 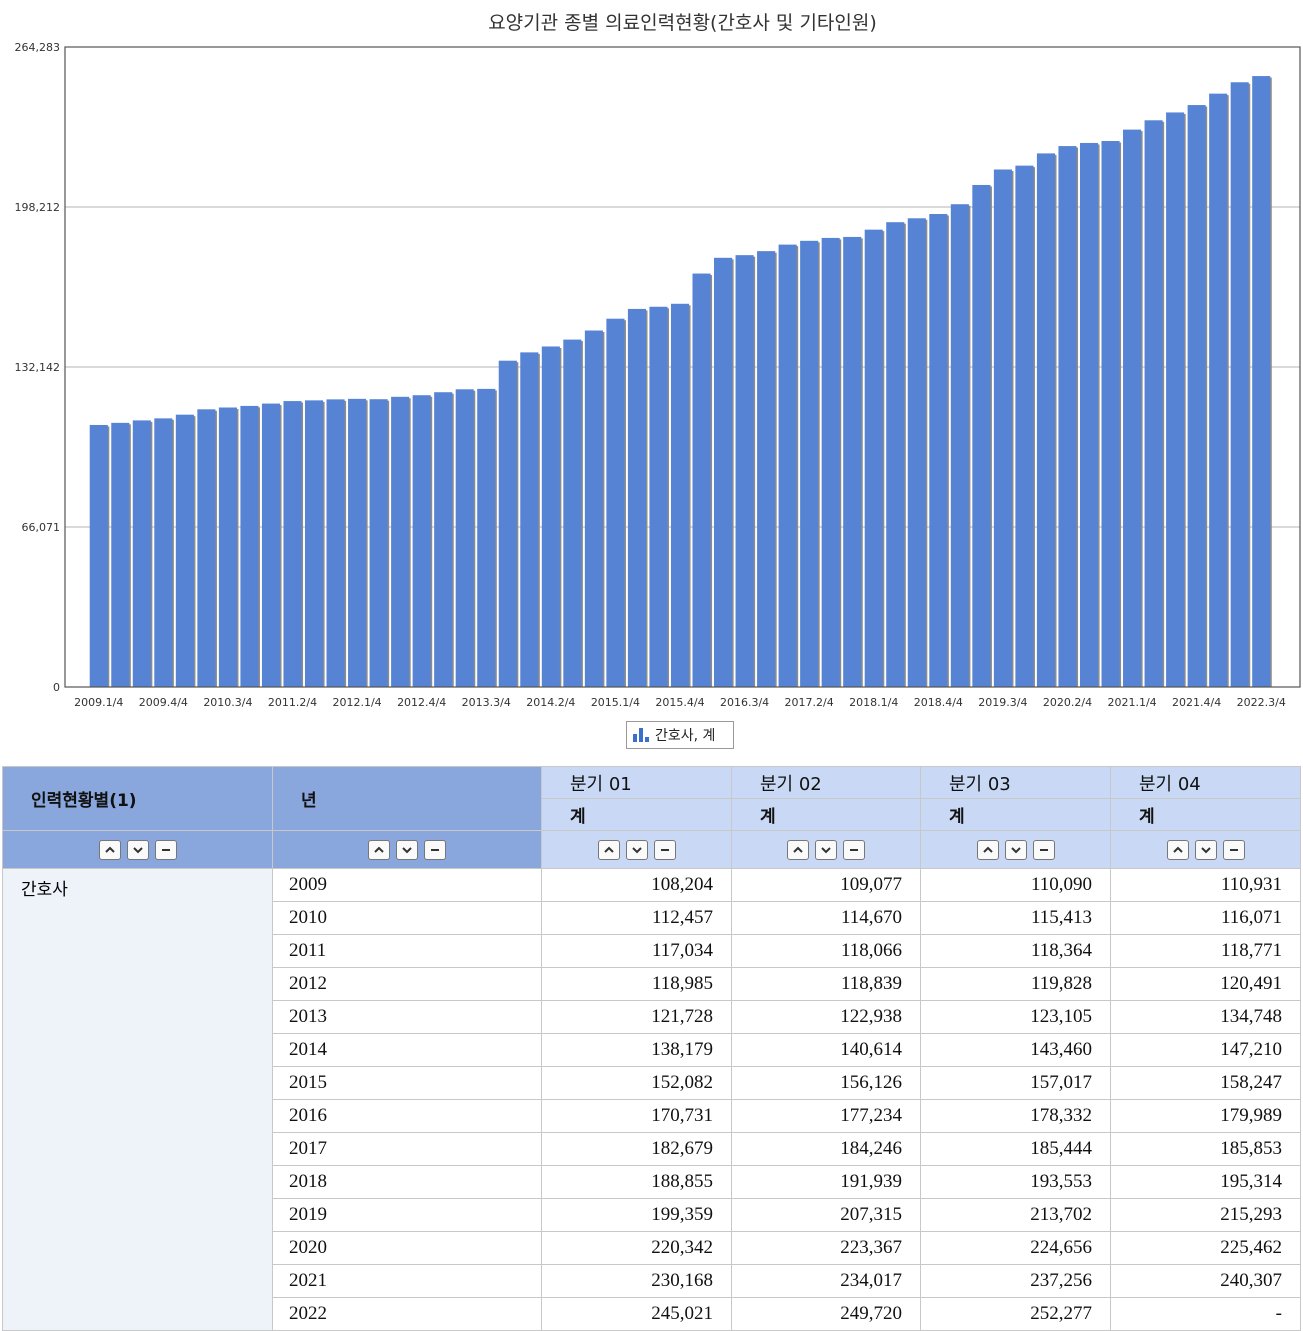 I want to click on value-cell: 118,771, so click(x=1205, y=951).